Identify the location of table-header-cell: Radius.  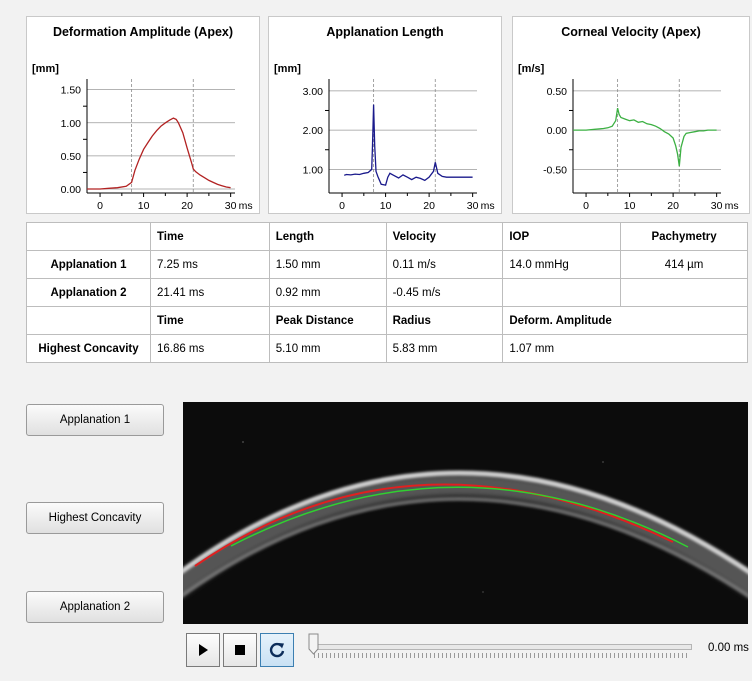
(444, 320).